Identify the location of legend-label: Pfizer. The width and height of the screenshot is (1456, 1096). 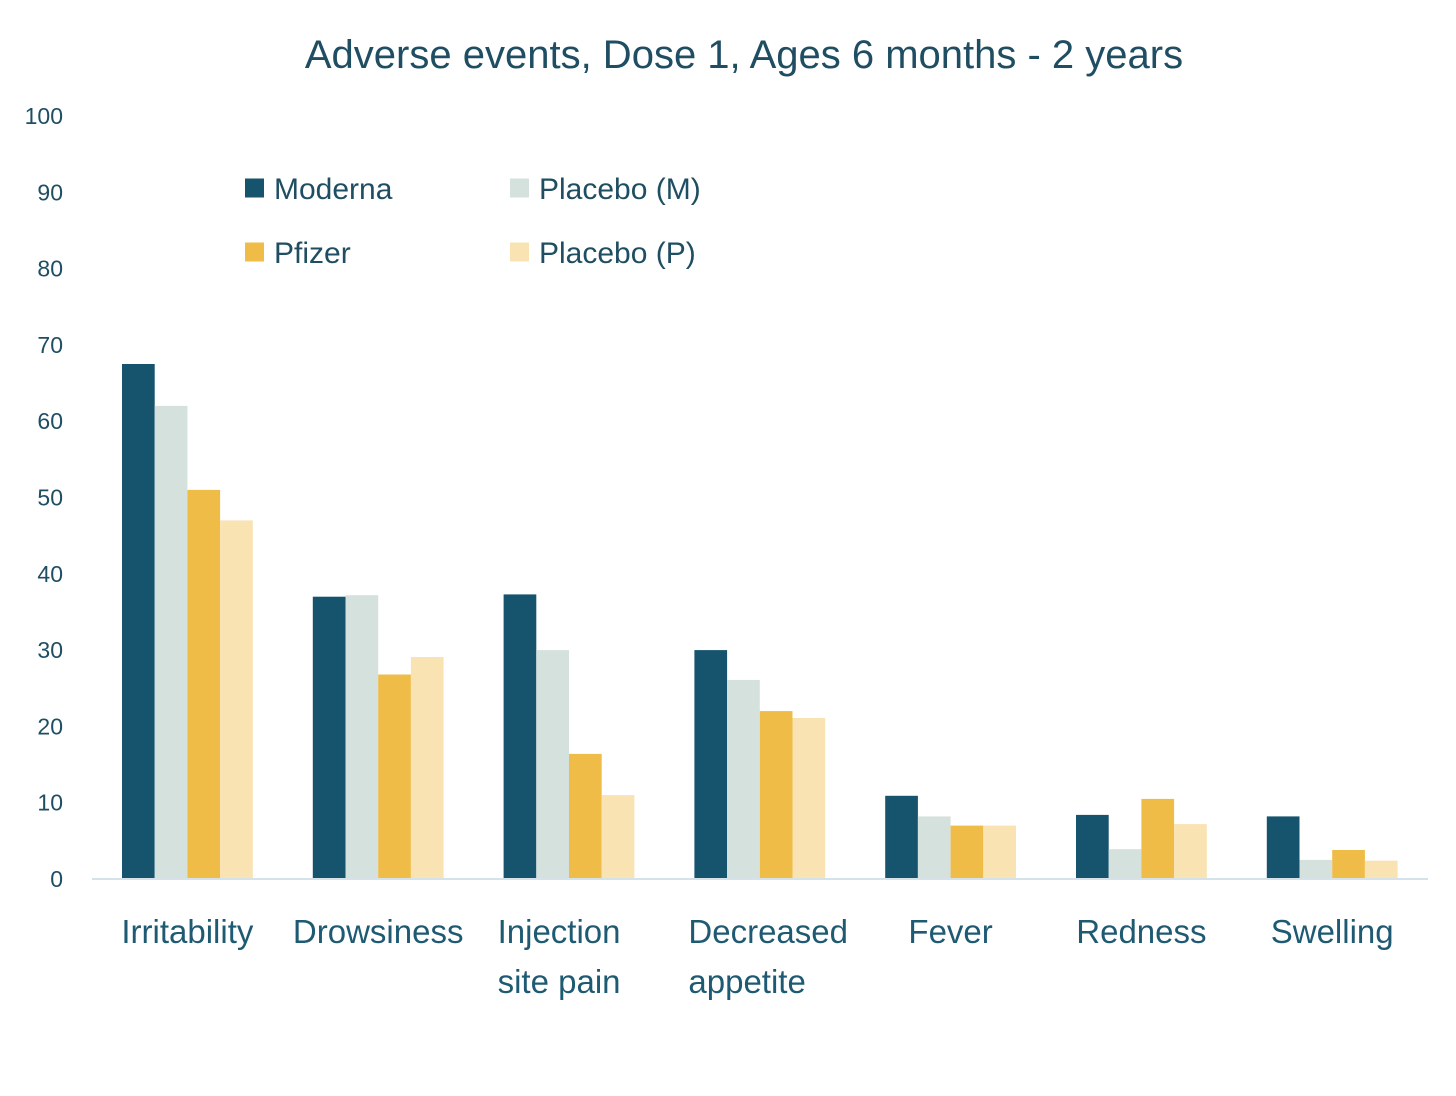
(312, 253).